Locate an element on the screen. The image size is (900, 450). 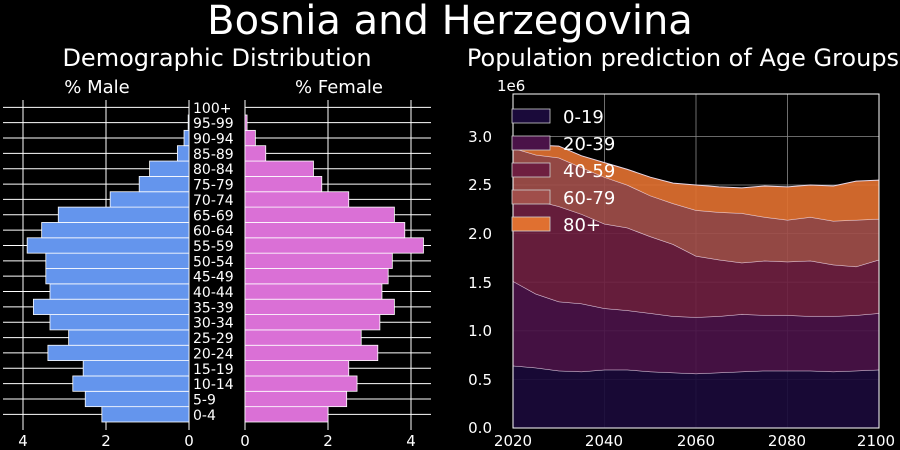
legend-label: 40-59 is located at coordinates (589, 171).